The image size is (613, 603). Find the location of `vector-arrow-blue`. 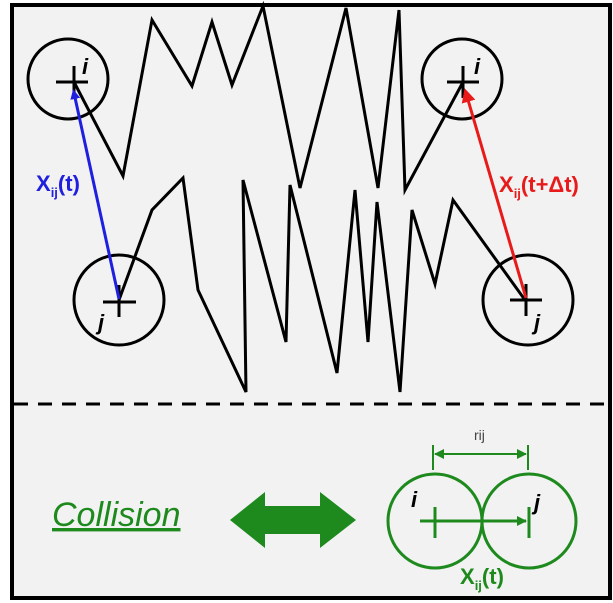

vector-arrow-blue is located at coordinates (95, 194).